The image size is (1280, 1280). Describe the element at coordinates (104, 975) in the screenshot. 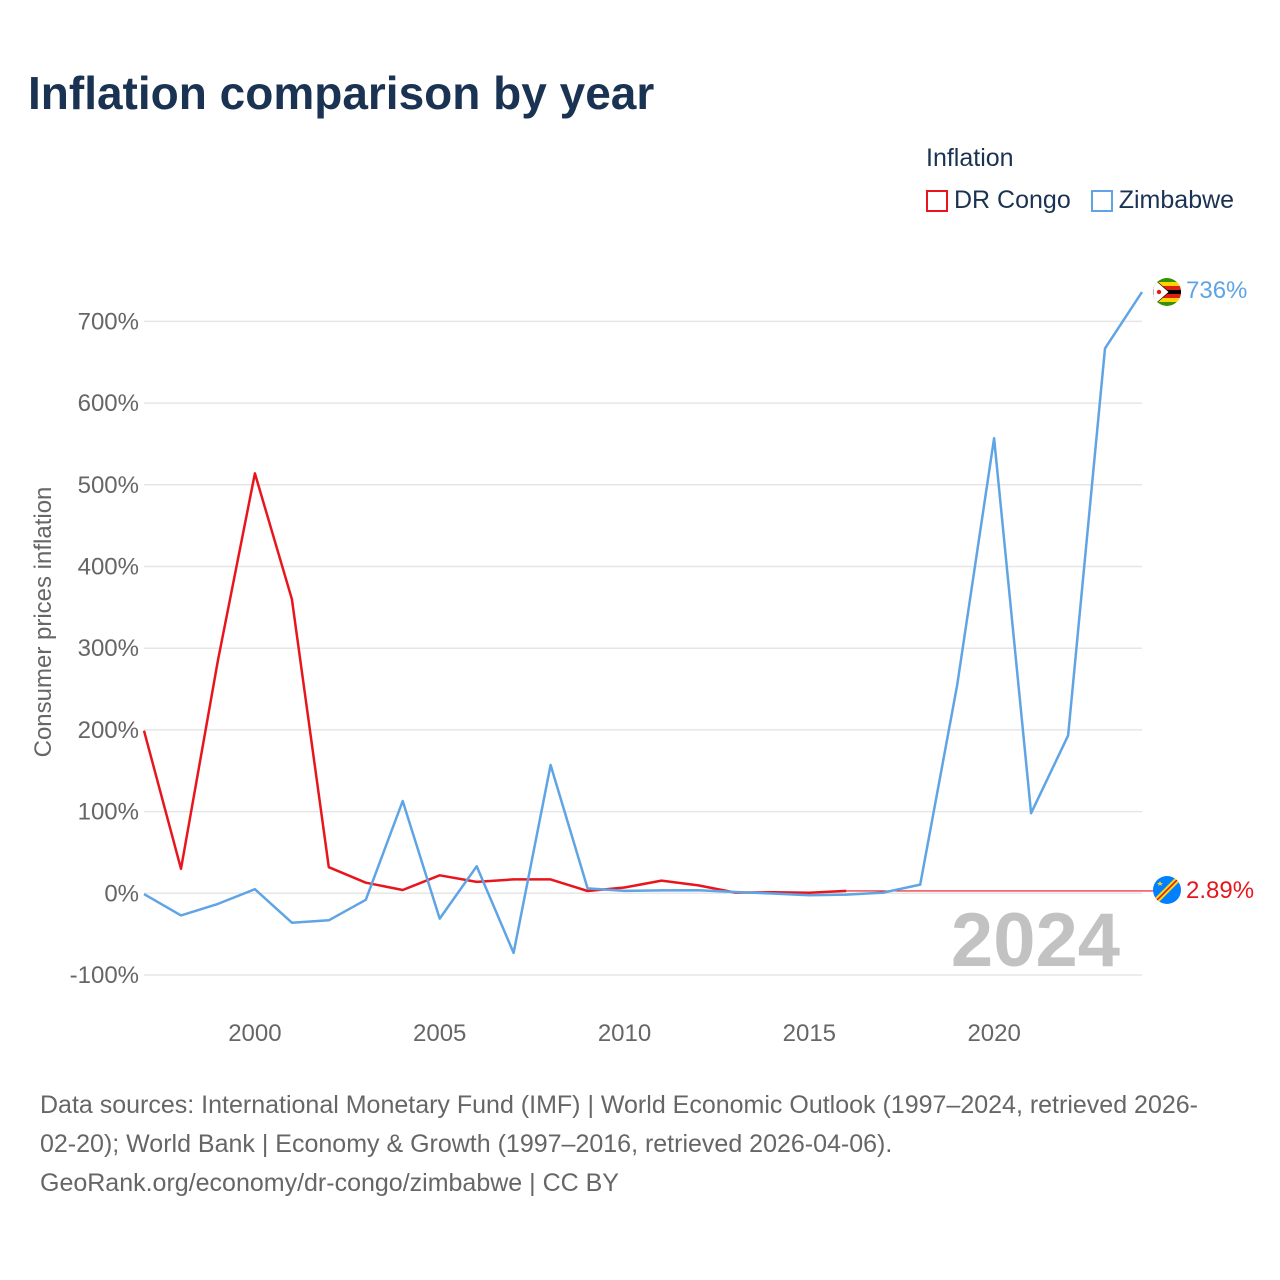

I see `y-tick-label: -100%` at that location.